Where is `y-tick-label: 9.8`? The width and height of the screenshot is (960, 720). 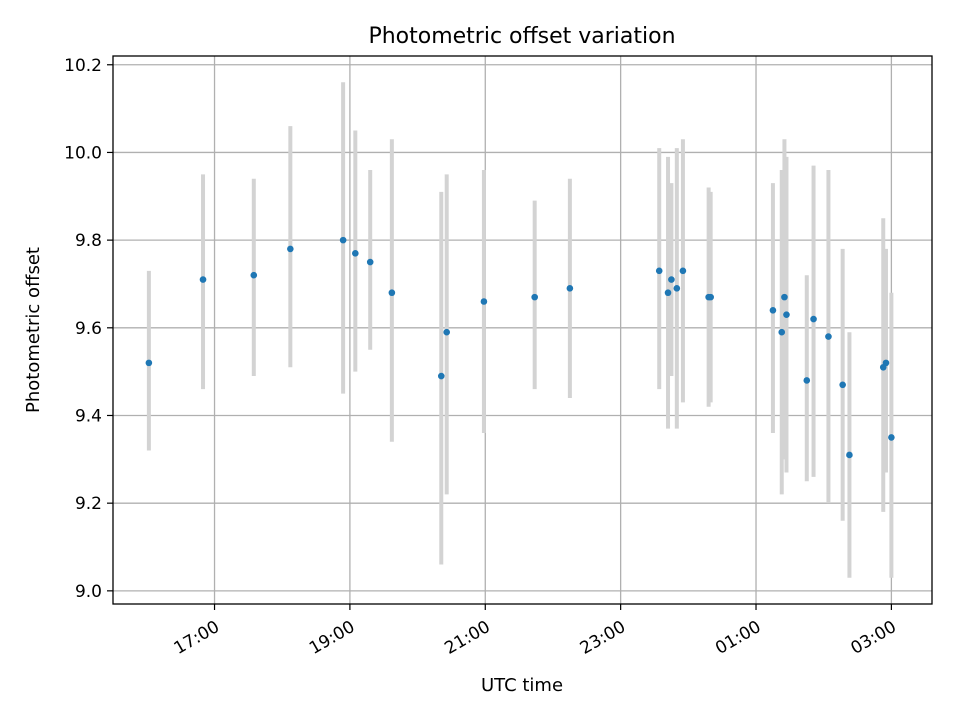 y-tick-label: 9.8 is located at coordinates (88, 241).